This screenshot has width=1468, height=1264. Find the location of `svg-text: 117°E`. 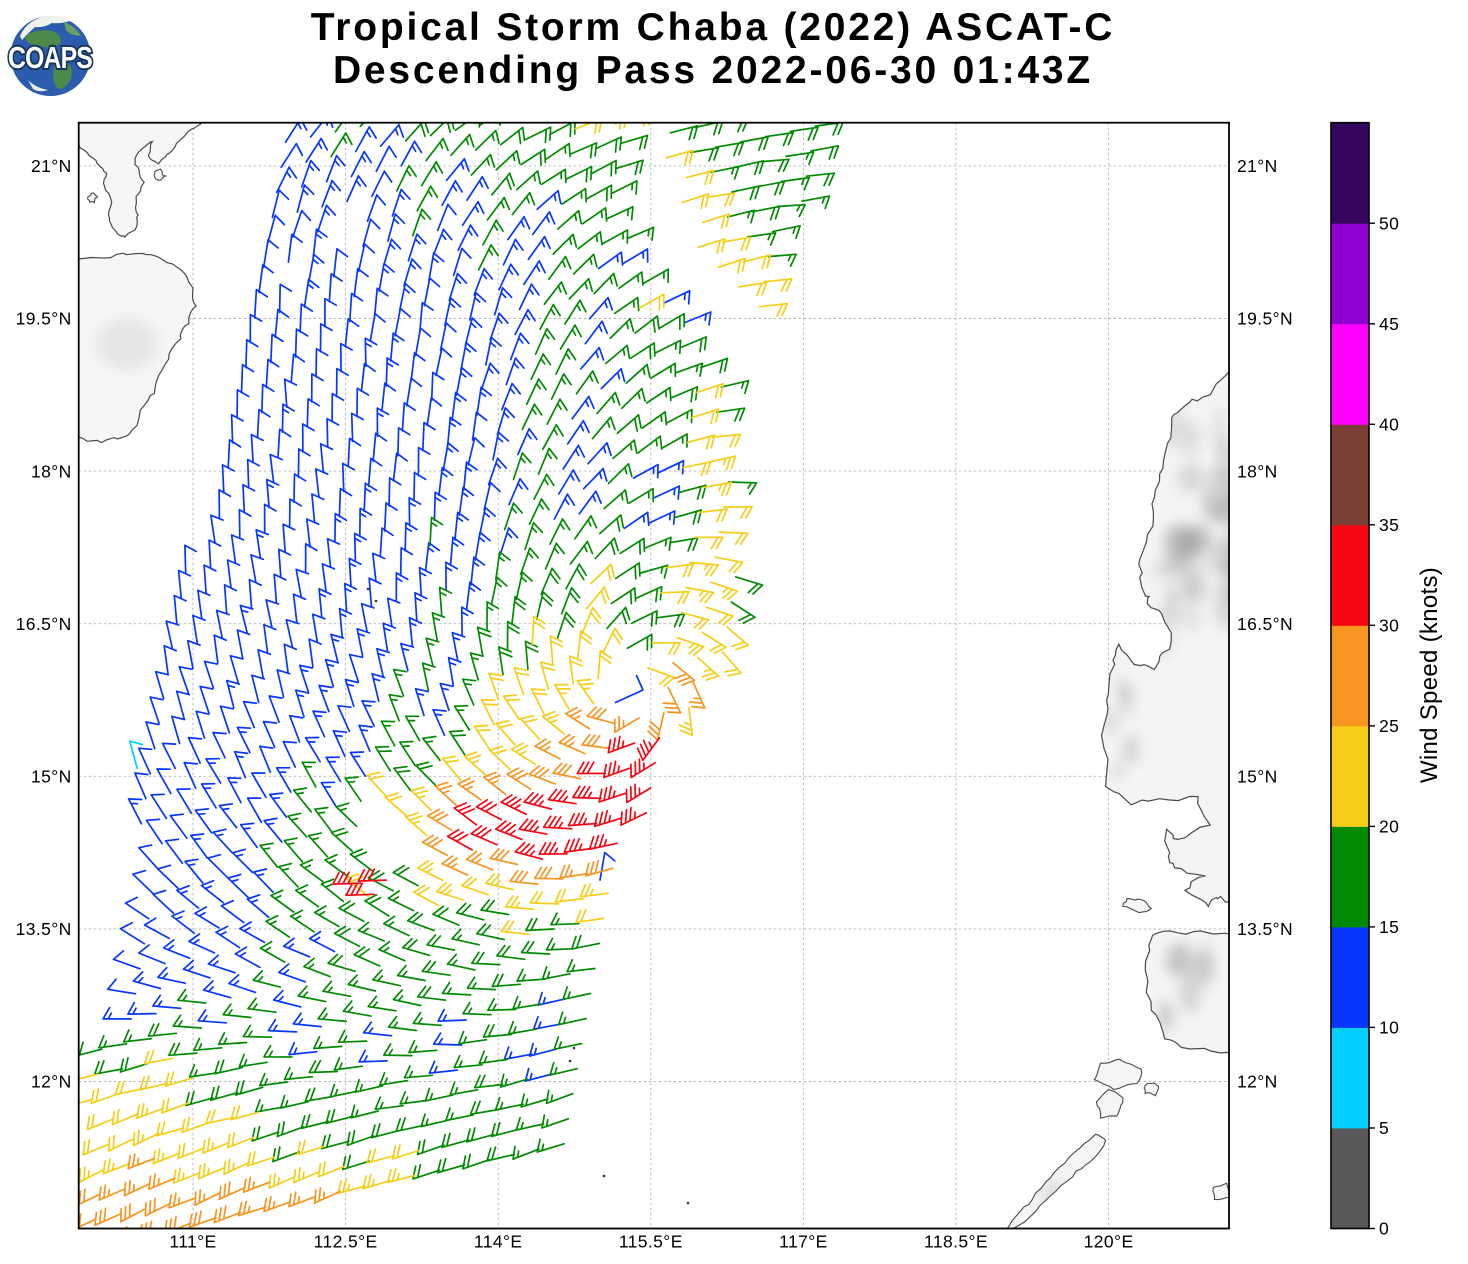

svg-text: 117°E is located at coordinates (803, 1242).